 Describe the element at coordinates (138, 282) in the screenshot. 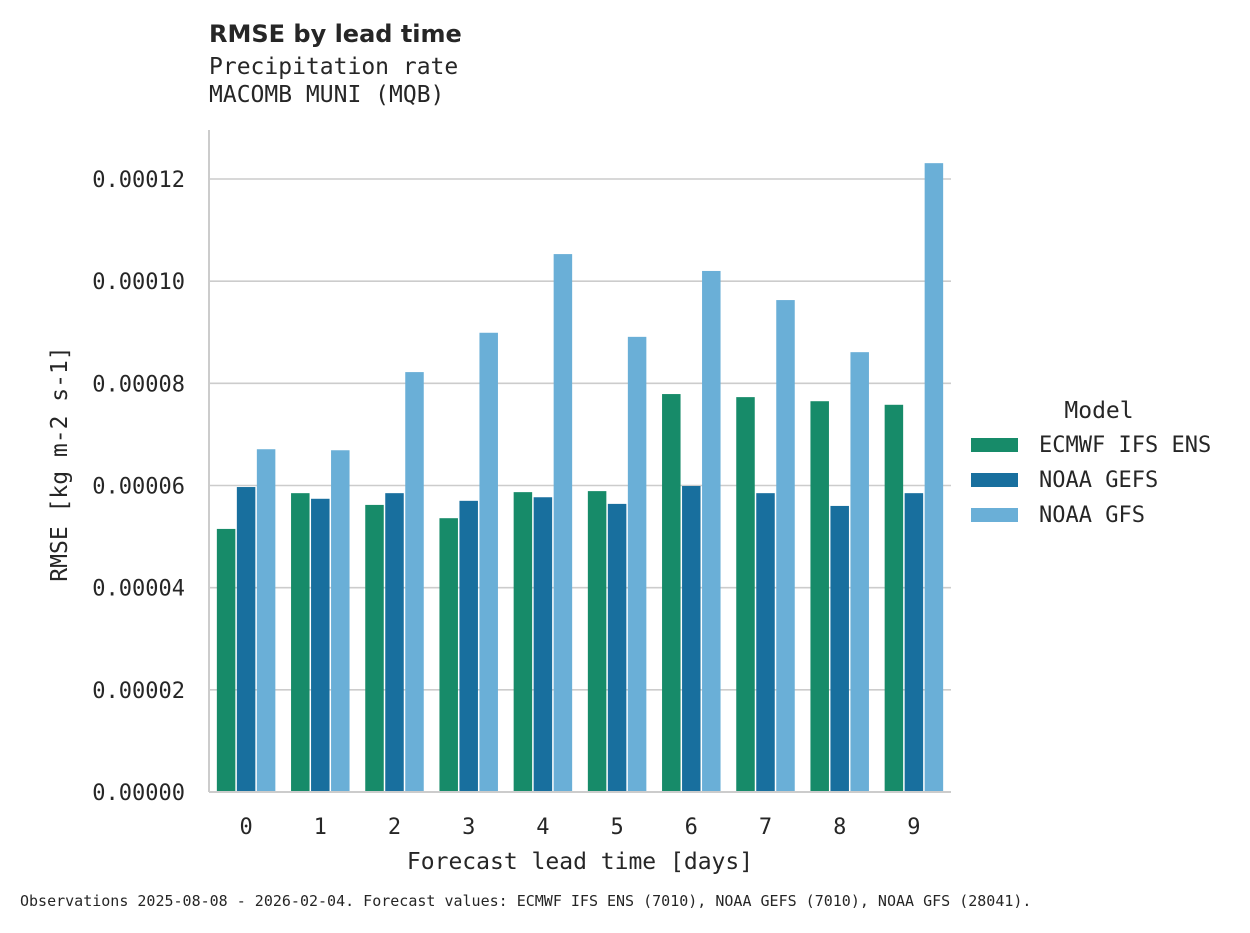

I see `y-tick-label: 0.00010` at that location.